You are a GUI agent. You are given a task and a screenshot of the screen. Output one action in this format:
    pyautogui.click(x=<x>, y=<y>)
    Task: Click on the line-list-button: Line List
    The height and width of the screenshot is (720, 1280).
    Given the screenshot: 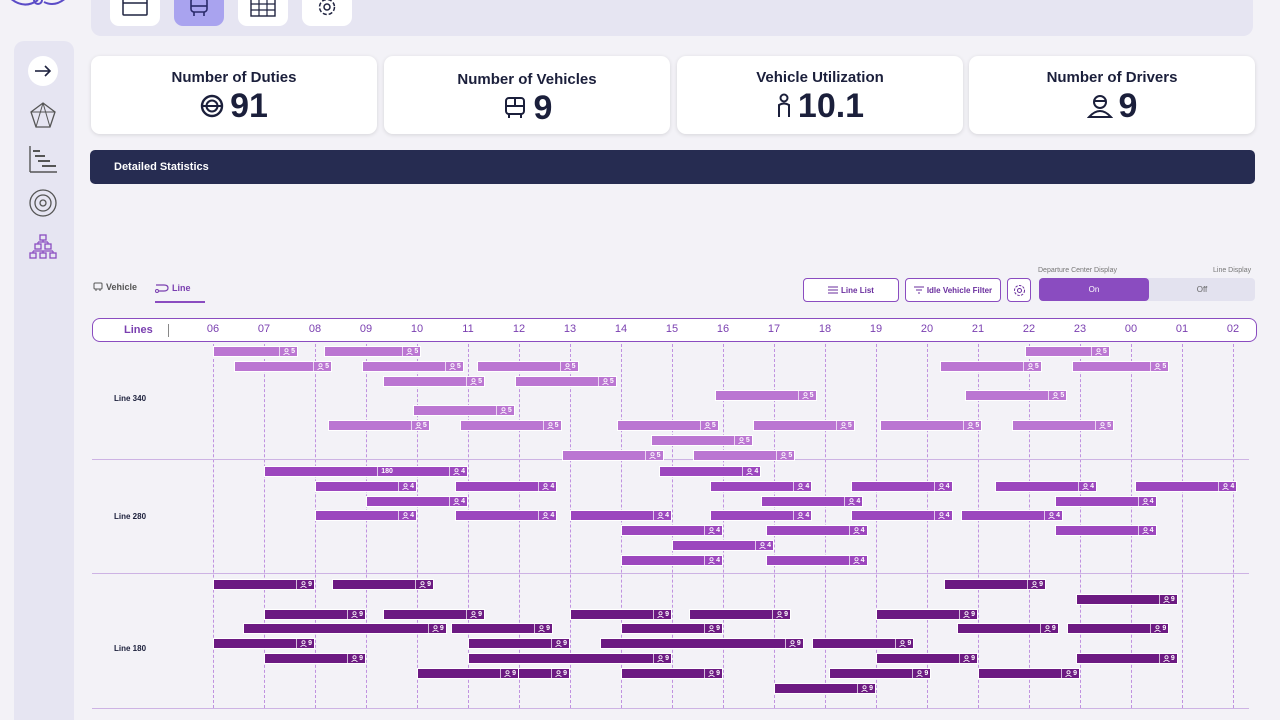 What is the action you would take?
    pyautogui.click(x=851, y=290)
    